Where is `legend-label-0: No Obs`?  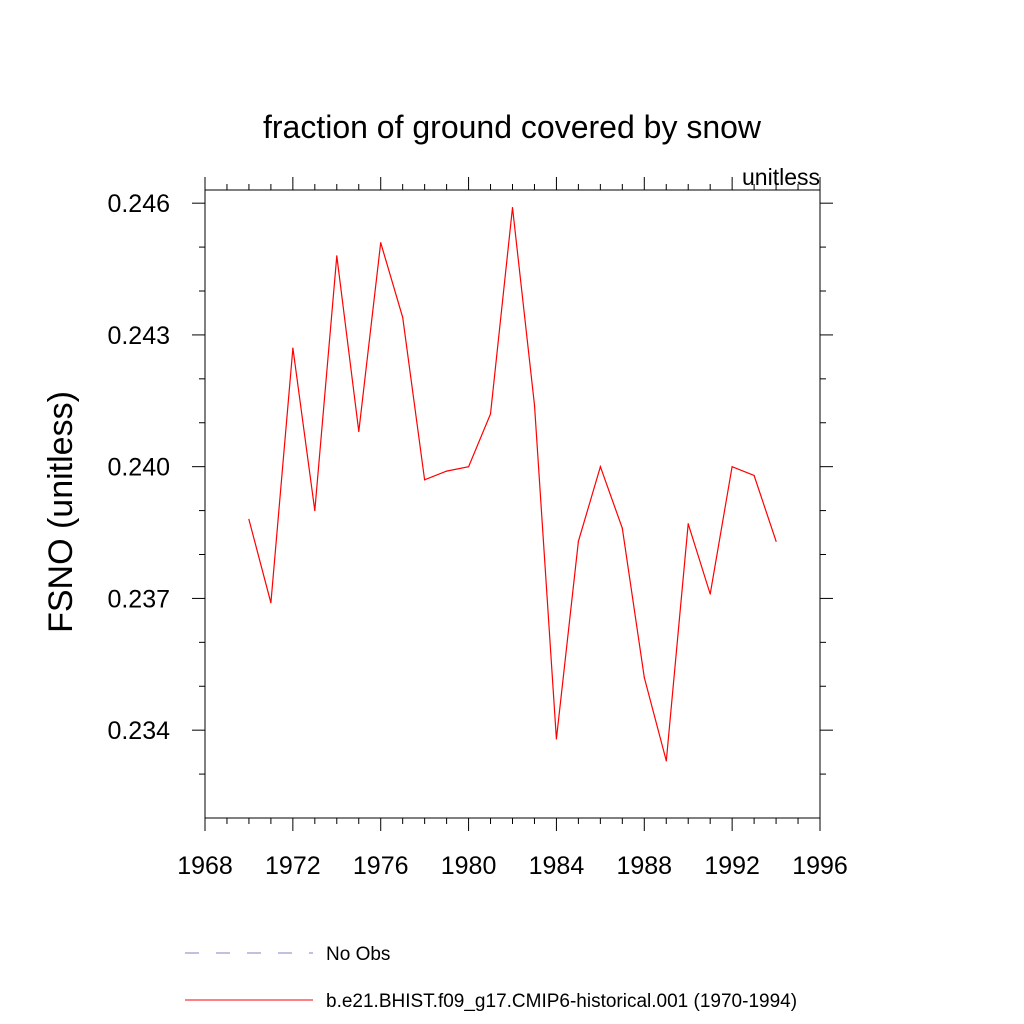
legend-label-0: No Obs is located at coordinates (358, 954).